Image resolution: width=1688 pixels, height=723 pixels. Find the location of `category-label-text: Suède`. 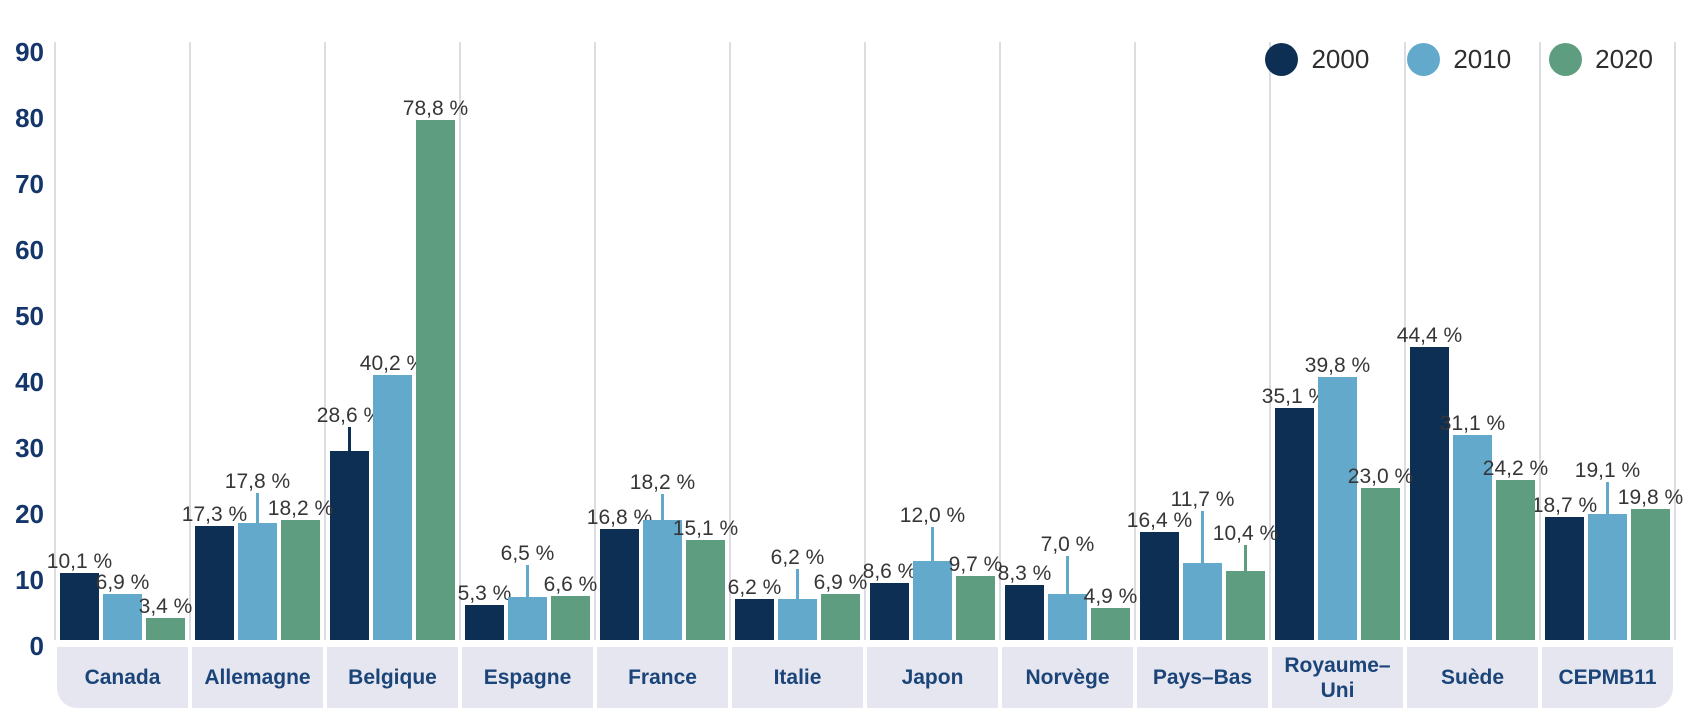

category-label-text: Suède is located at coordinates (1472, 677).